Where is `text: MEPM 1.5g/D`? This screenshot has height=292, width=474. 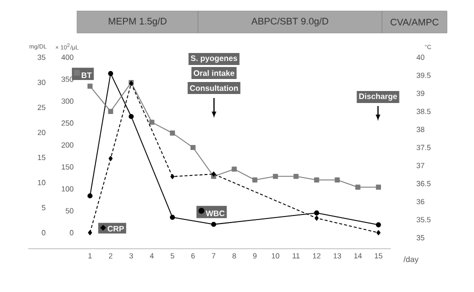 text: MEPM 1.5g/D is located at coordinates (137, 22).